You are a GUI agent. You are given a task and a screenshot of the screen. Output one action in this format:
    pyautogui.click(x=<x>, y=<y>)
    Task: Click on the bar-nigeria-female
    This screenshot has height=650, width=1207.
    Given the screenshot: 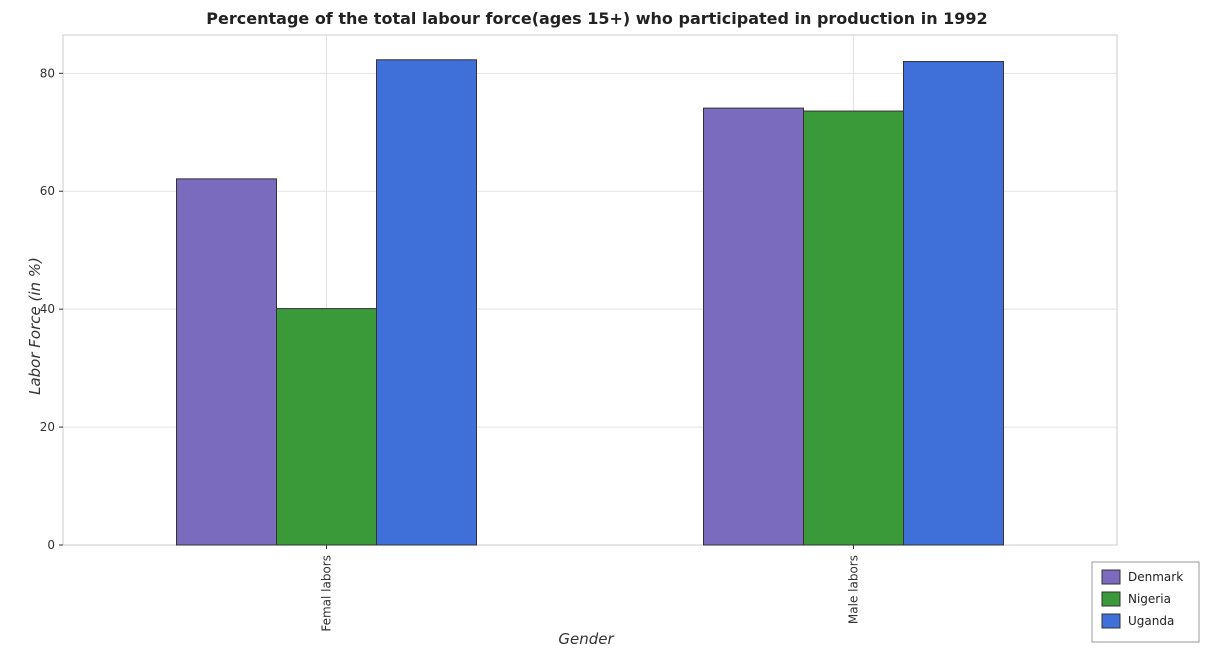 What is the action you would take?
    pyautogui.click(x=326, y=427)
    